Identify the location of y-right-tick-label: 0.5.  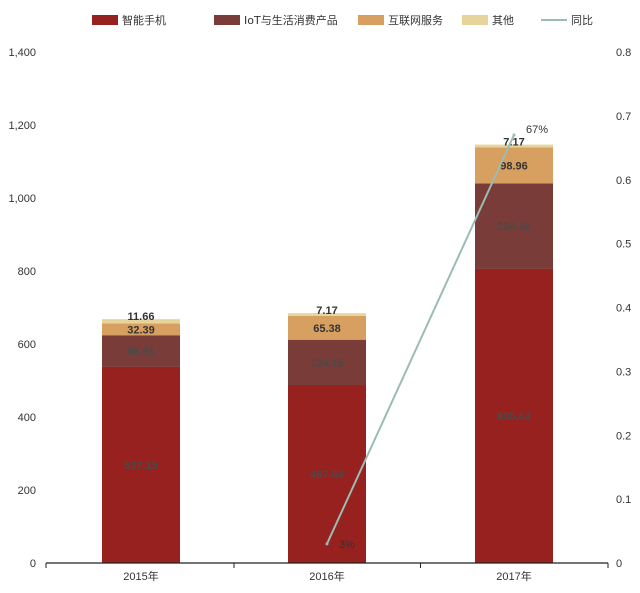
(623, 245).